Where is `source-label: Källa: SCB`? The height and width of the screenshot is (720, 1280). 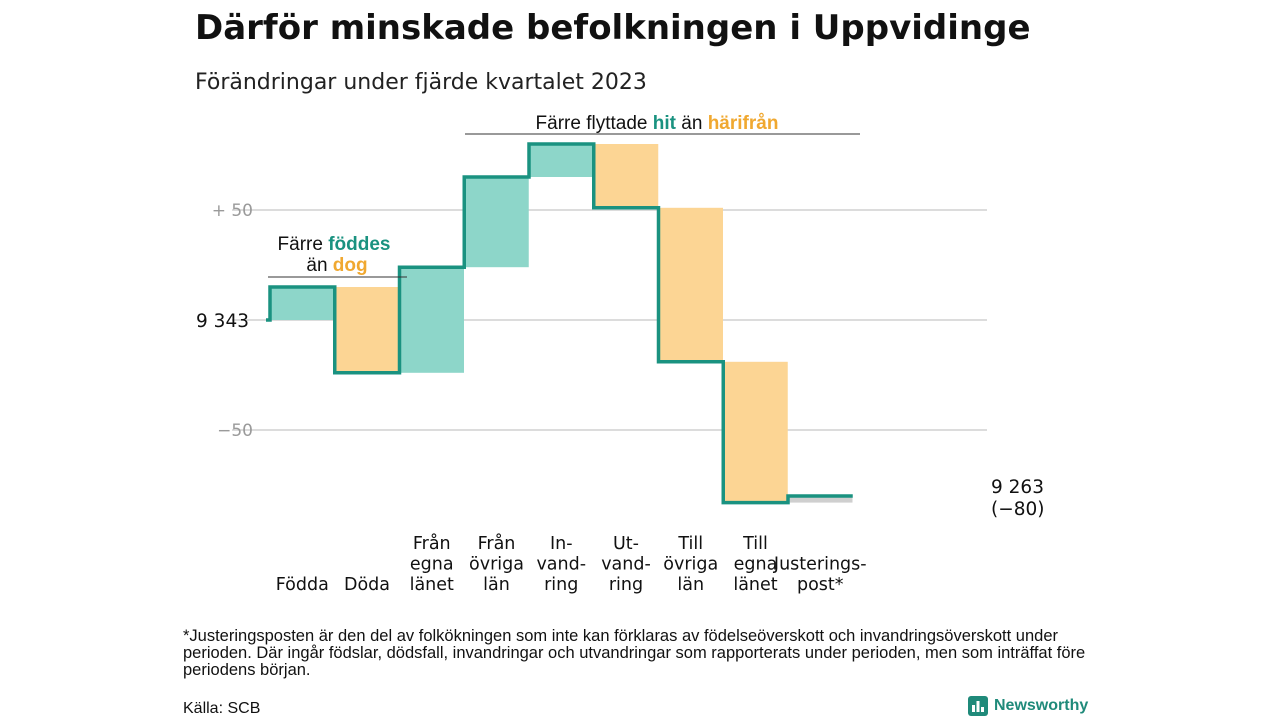
source-label: Källa: SCB is located at coordinates (222, 708).